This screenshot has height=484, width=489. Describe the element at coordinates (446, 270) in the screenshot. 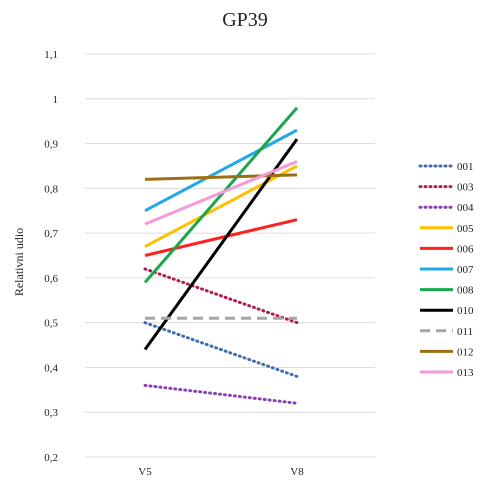

I see `legend: 001 003 004 005 006 007 008 010 011 012 013` at that location.